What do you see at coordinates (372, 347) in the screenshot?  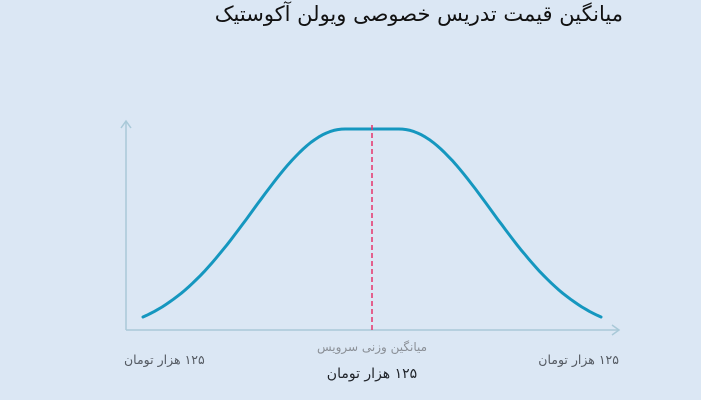 I see `average-marker-caption: میانگین وزنی سرویس` at bounding box center [372, 347].